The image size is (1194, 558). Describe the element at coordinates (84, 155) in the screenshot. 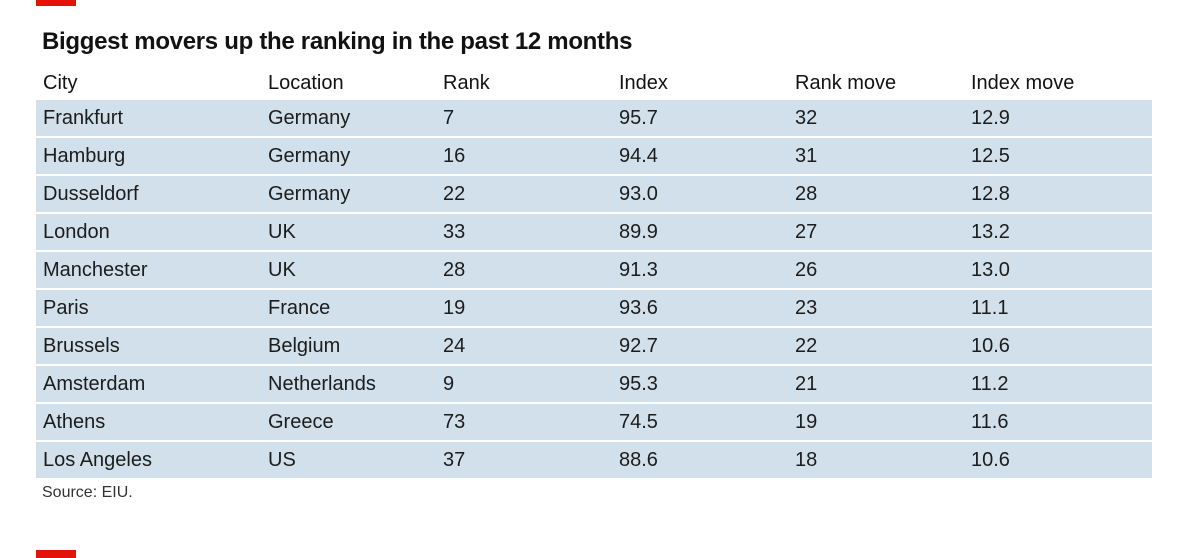

I see `cell-city: Hamburg` at that location.